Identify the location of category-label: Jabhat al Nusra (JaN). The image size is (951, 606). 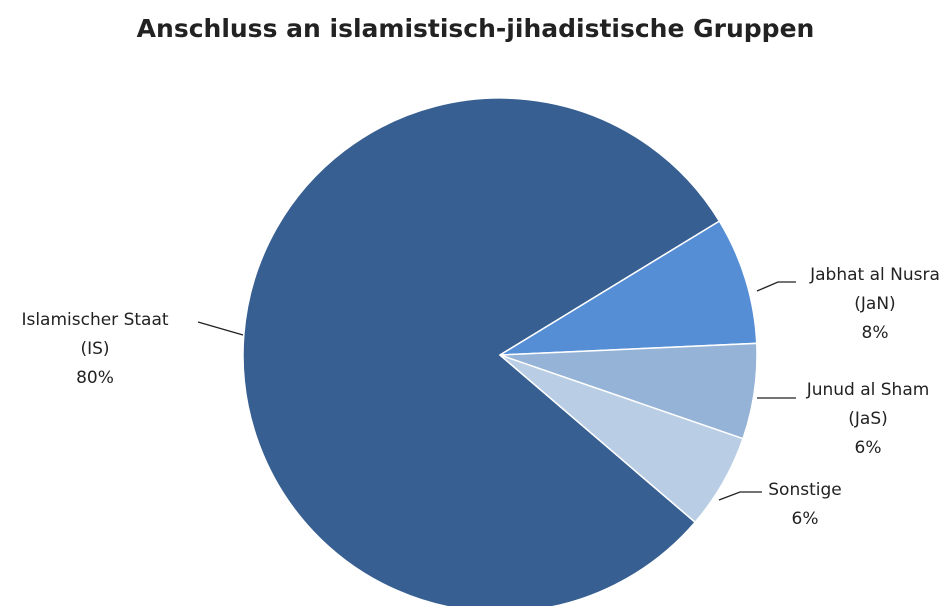
(875, 289).